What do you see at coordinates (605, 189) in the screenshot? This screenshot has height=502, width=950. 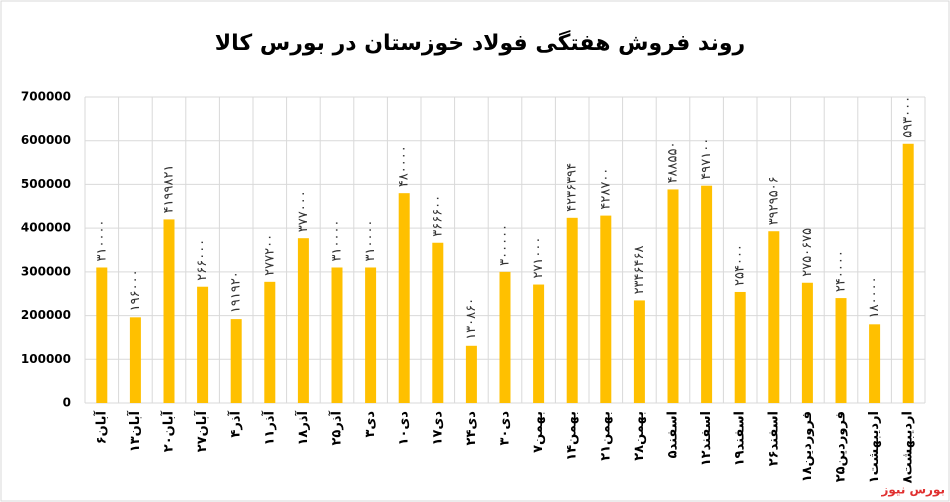 I see `data-label: ۴۲۸۷۰۰` at bounding box center [605, 189].